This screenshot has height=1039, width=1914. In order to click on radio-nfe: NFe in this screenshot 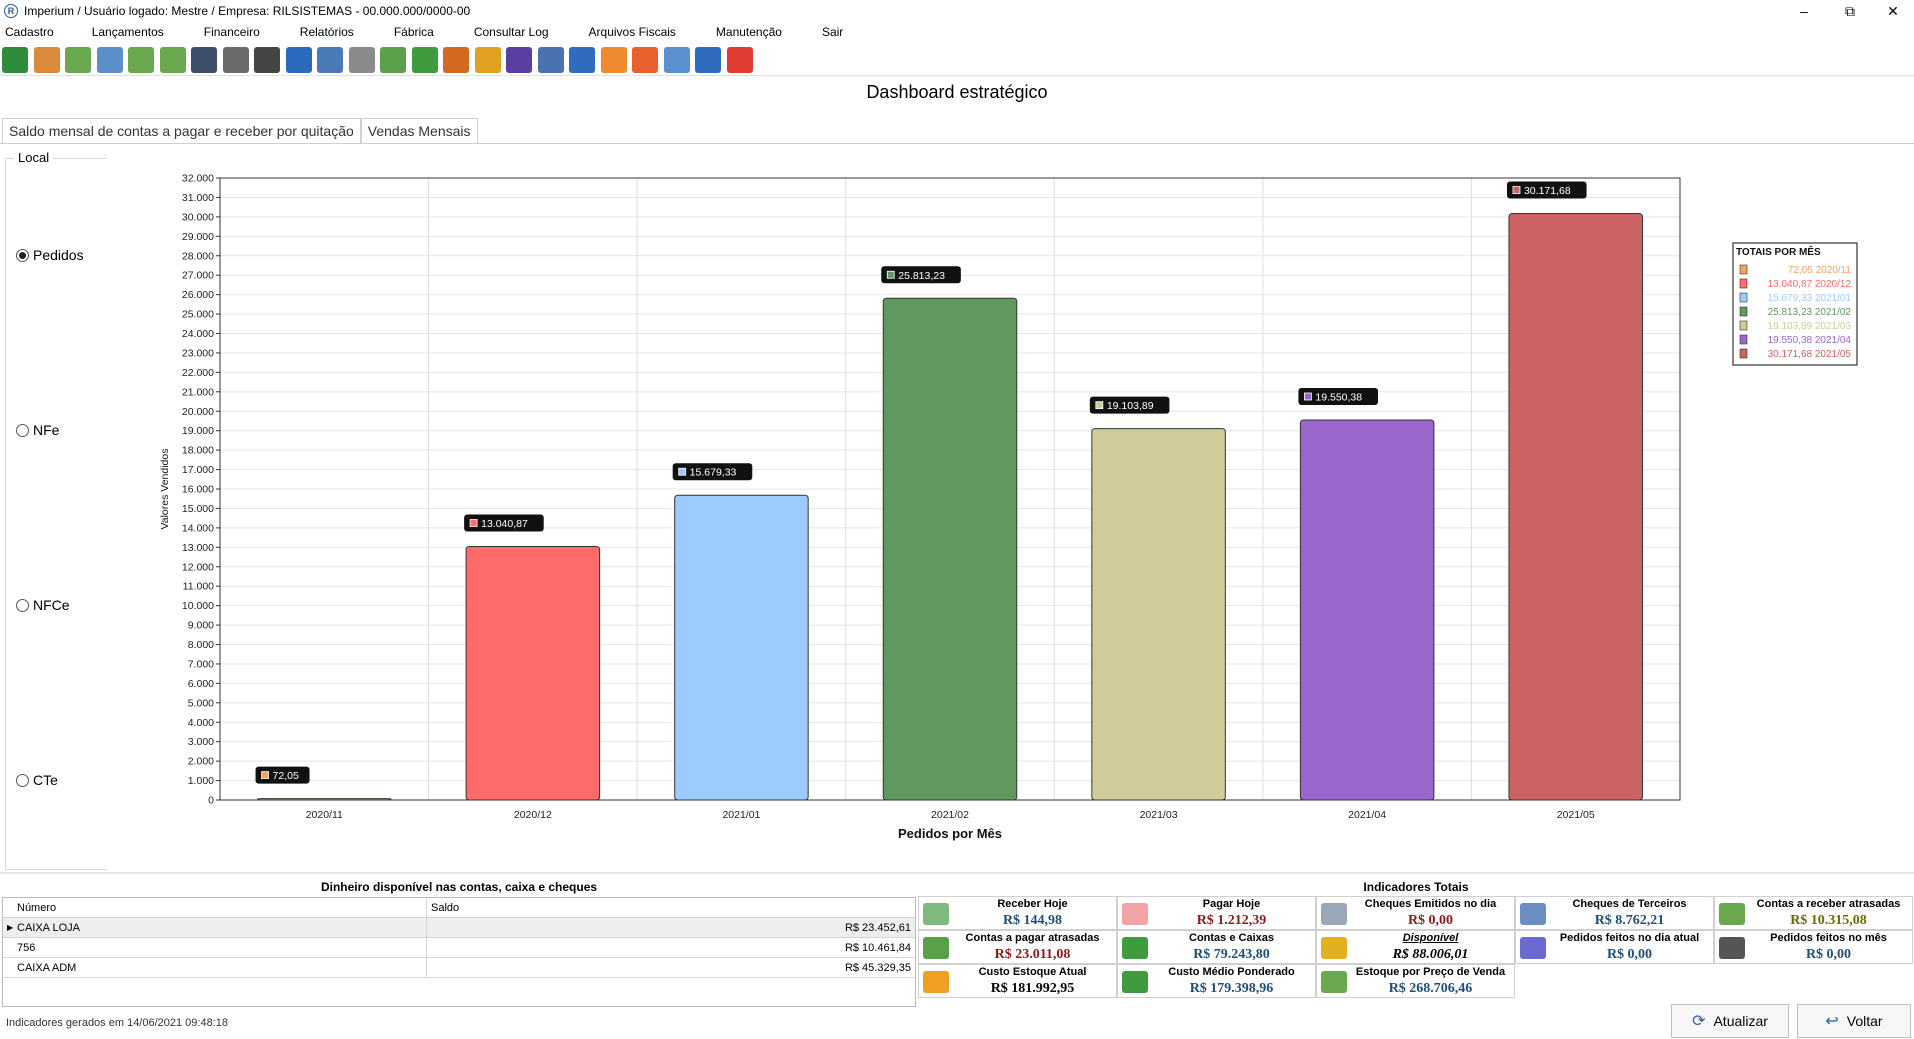, I will do `click(37, 430)`.